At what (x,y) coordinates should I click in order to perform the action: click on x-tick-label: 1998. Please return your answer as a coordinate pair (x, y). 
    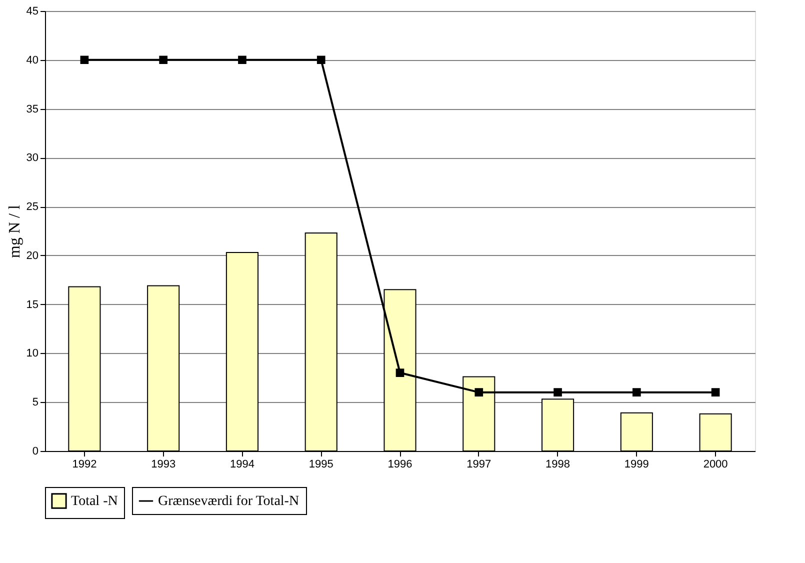
    Looking at the image, I should click on (558, 464).